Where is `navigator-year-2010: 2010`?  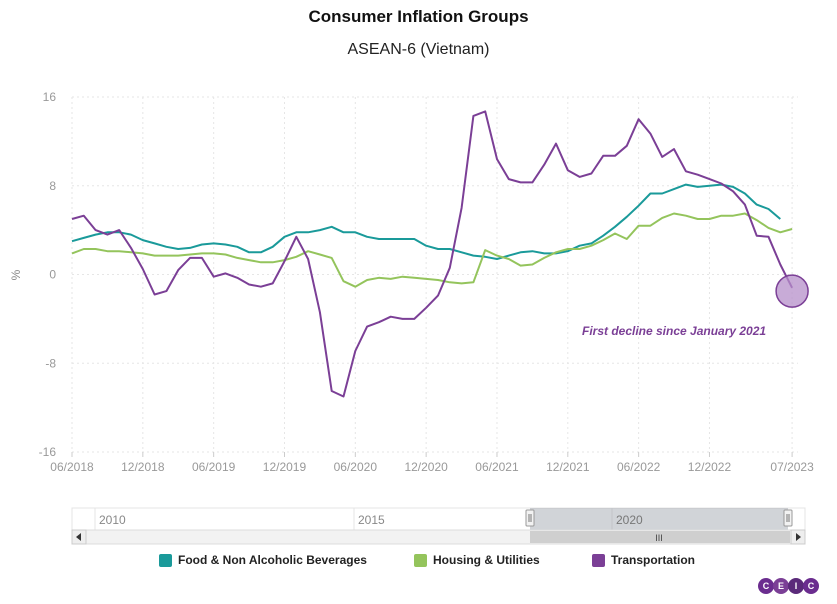
navigator-year-2010: 2010 is located at coordinates (112, 520).